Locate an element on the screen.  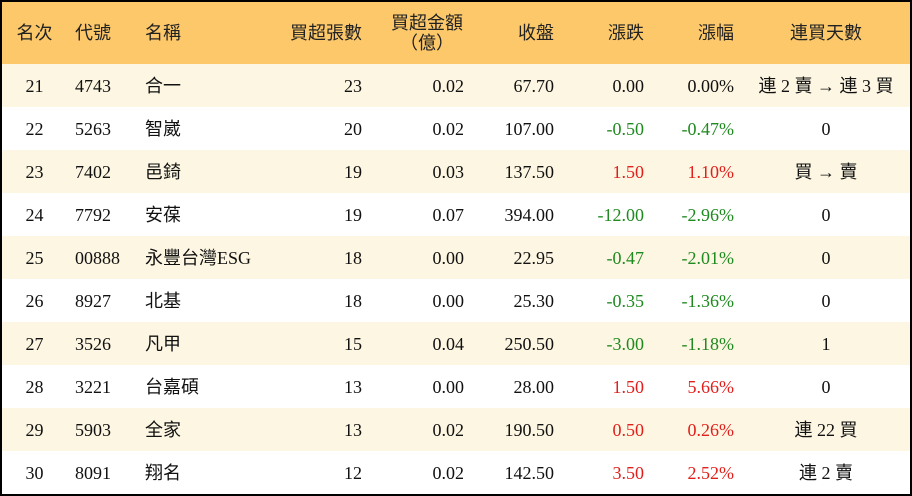
table-cell: 26 is located at coordinates (34, 300).